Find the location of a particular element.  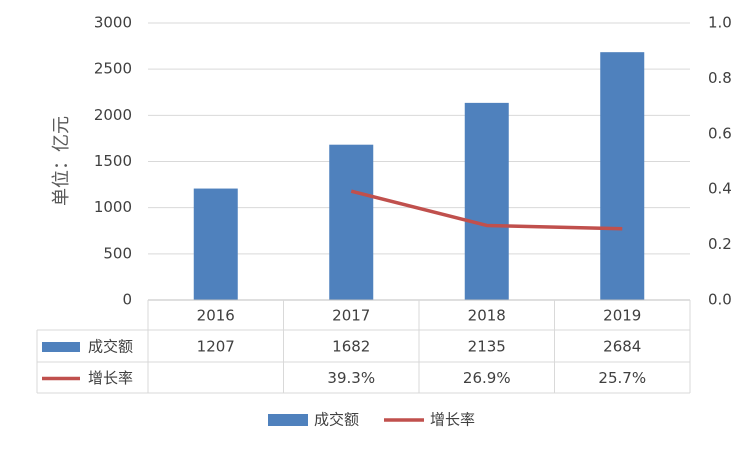

y2-tick-label: 0.2 is located at coordinates (720, 244).